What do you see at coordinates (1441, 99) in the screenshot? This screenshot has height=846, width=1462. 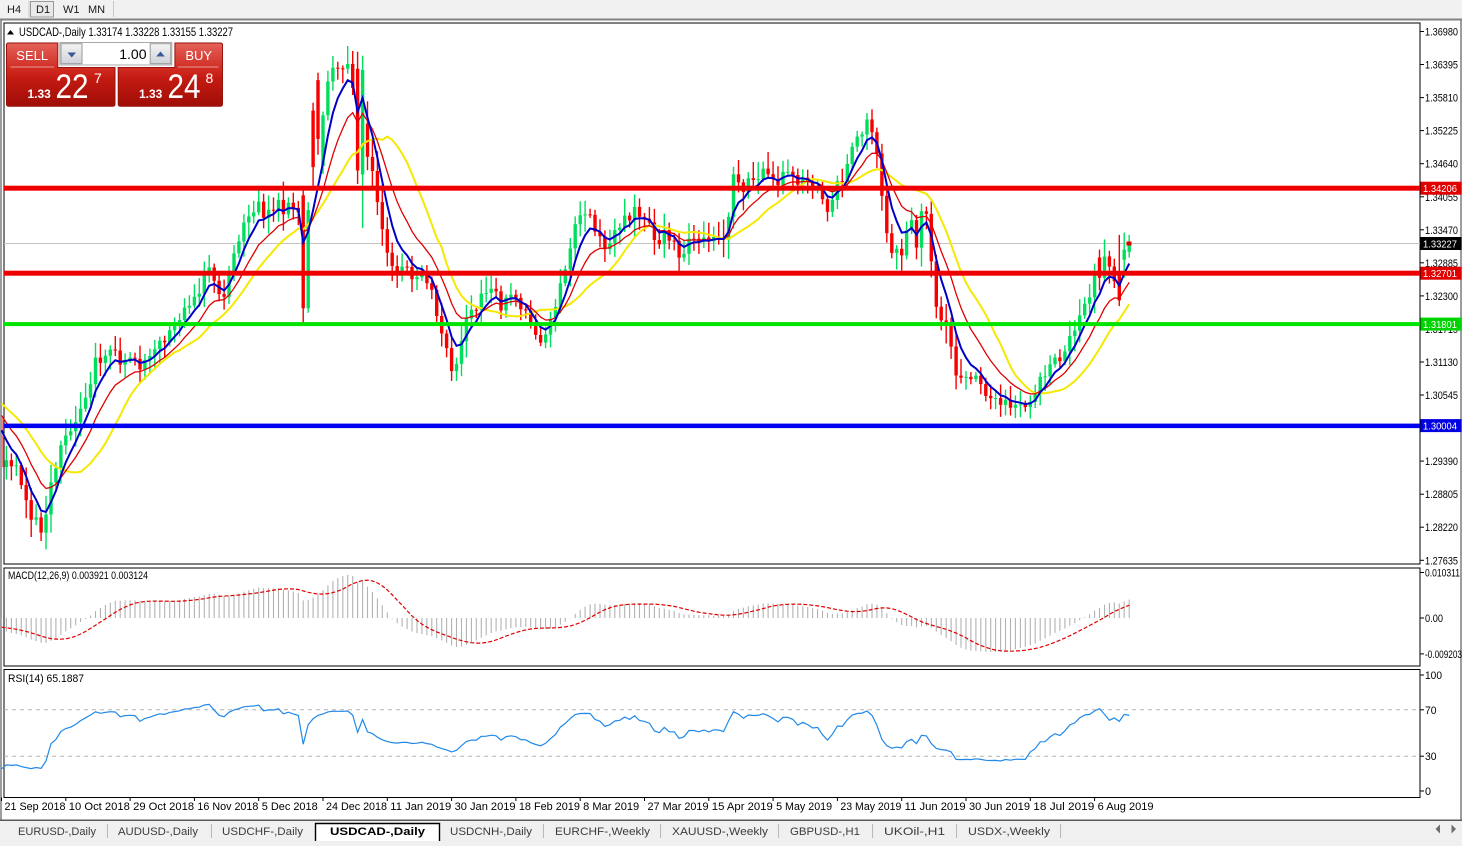 I see `svg-text: 1.35810` at bounding box center [1441, 99].